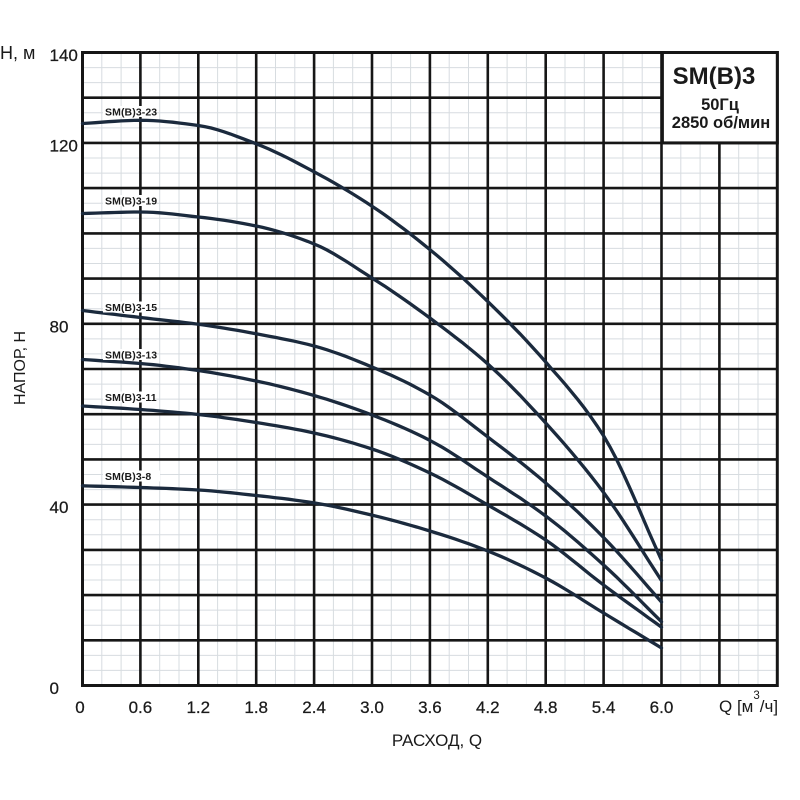 The height and width of the screenshot is (800, 800). Describe the element at coordinates (372, 707) in the screenshot. I see `svg-text: 3.0` at that location.